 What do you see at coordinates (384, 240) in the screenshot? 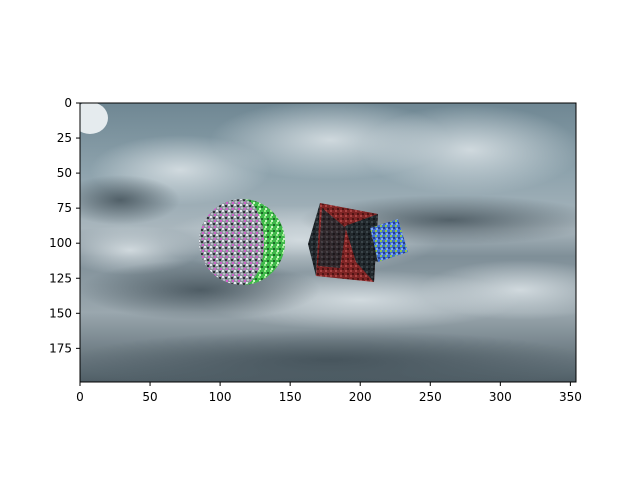
I see `textured-cube-small` at bounding box center [384, 240].